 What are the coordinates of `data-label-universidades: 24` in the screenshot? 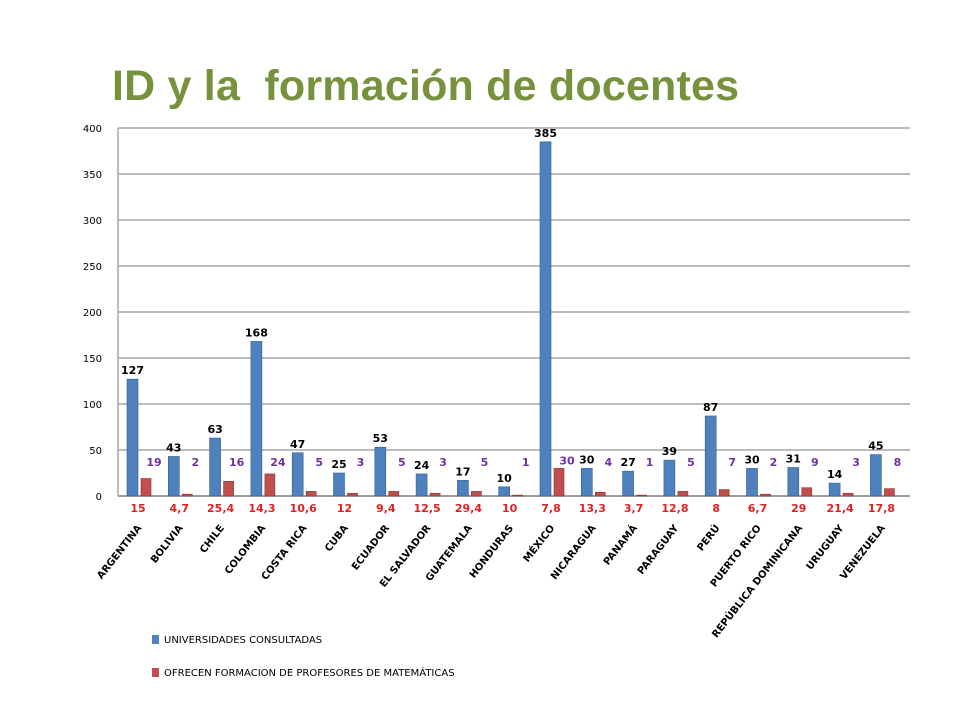 It's located at (422, 465).